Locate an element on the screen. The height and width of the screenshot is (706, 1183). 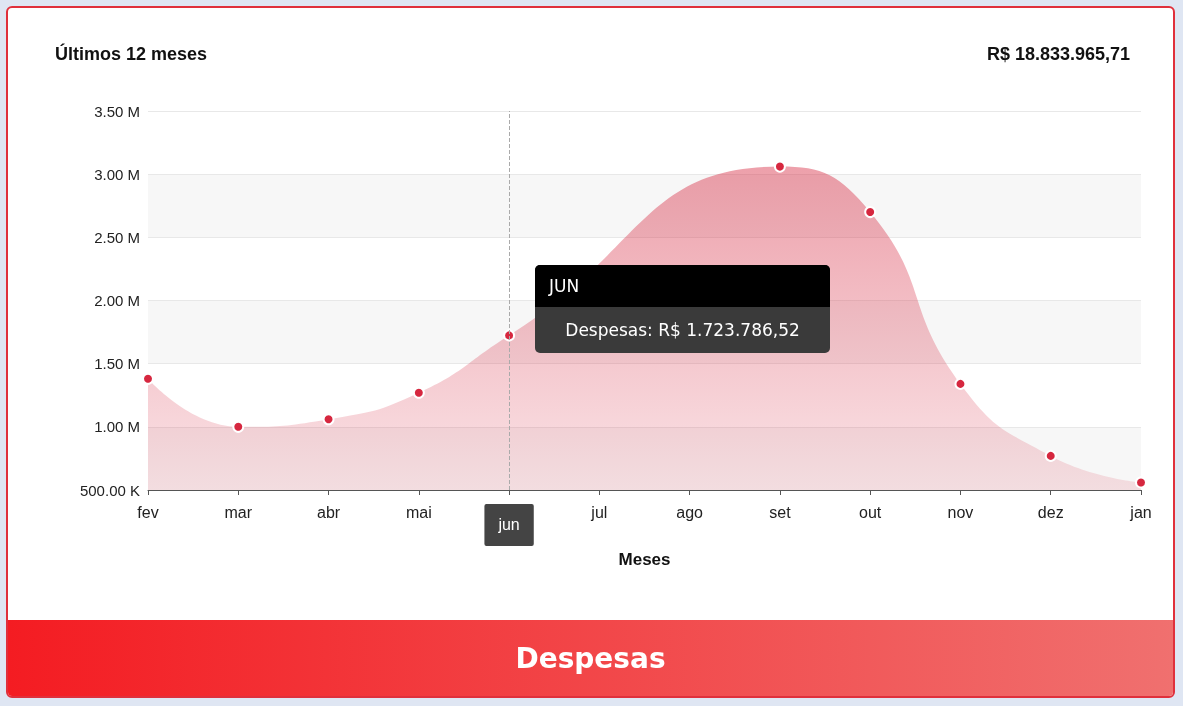
y-tick-label: 2.00 M is located at coordinates (117, 300).